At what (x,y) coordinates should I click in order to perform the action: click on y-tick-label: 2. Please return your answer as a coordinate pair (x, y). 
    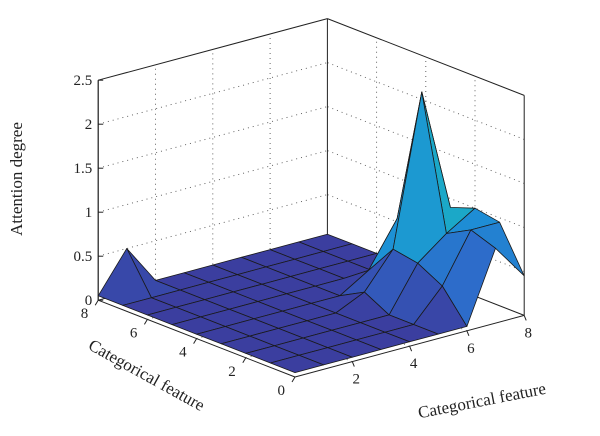
    Looking at the image, I should click on (357, 380).